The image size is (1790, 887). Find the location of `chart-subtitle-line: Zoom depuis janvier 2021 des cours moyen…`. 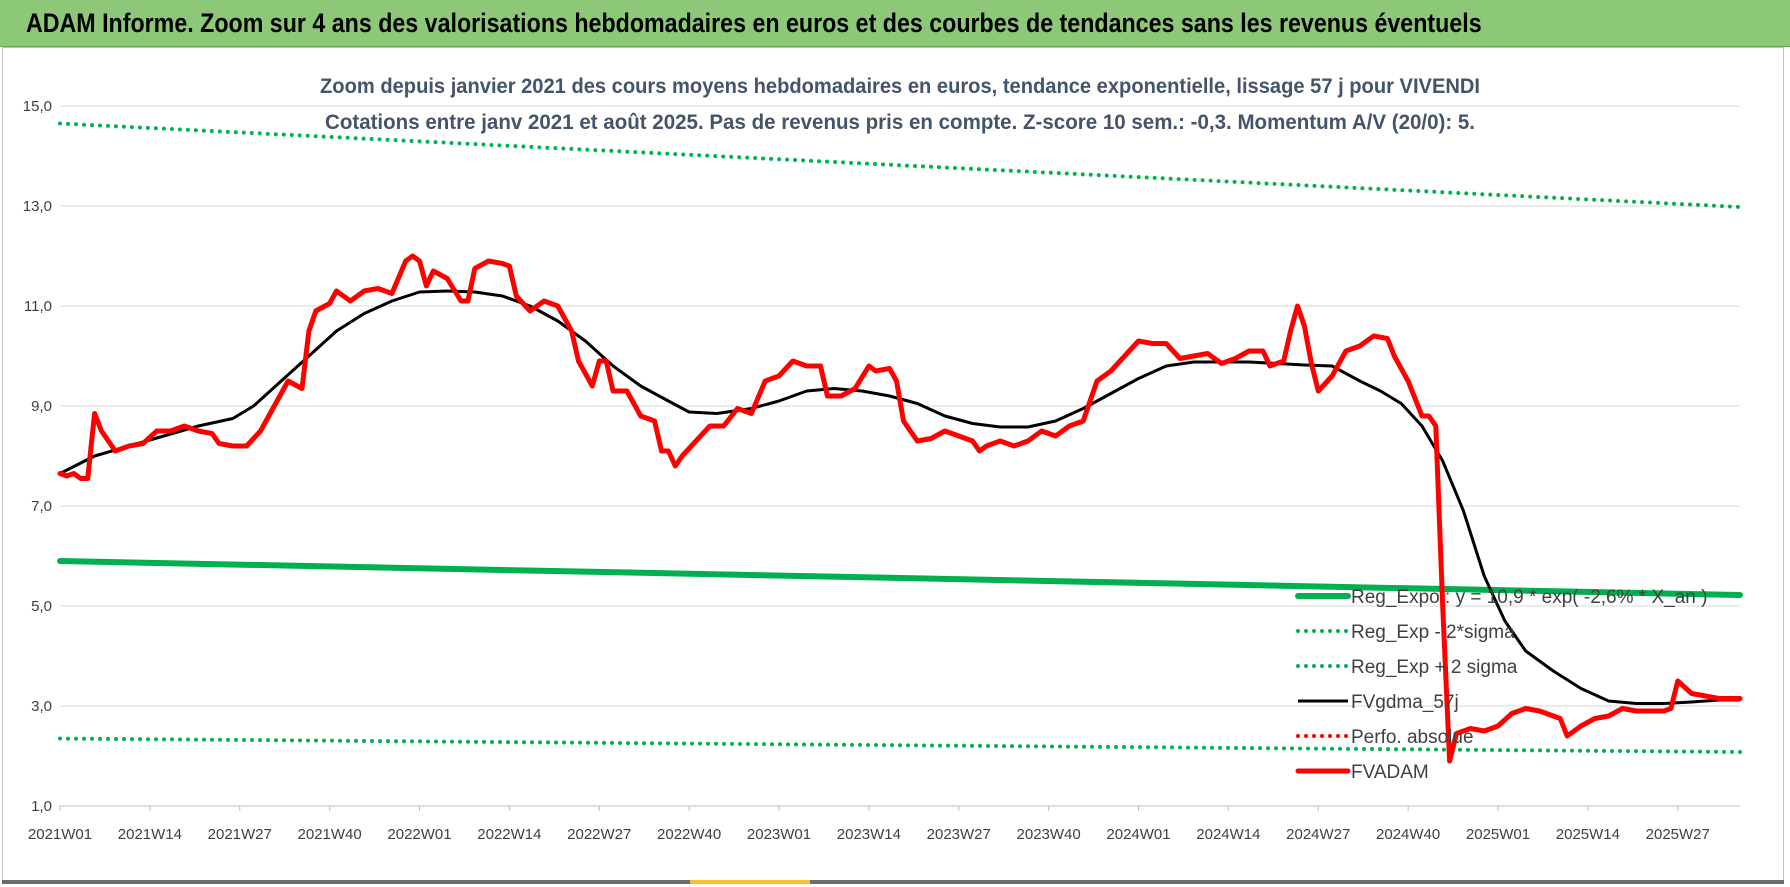

chart-subtitle-line: Zoom depuis janvier 2021 des cours moyen… is located at coordinates (900, 86).